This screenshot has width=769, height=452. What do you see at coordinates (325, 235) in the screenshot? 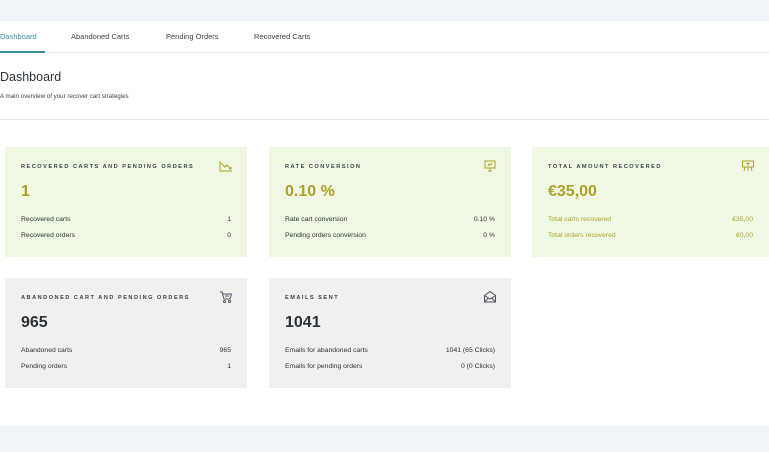
I see `row-label: Pending orders conversion` at bounding box center [325, 235].